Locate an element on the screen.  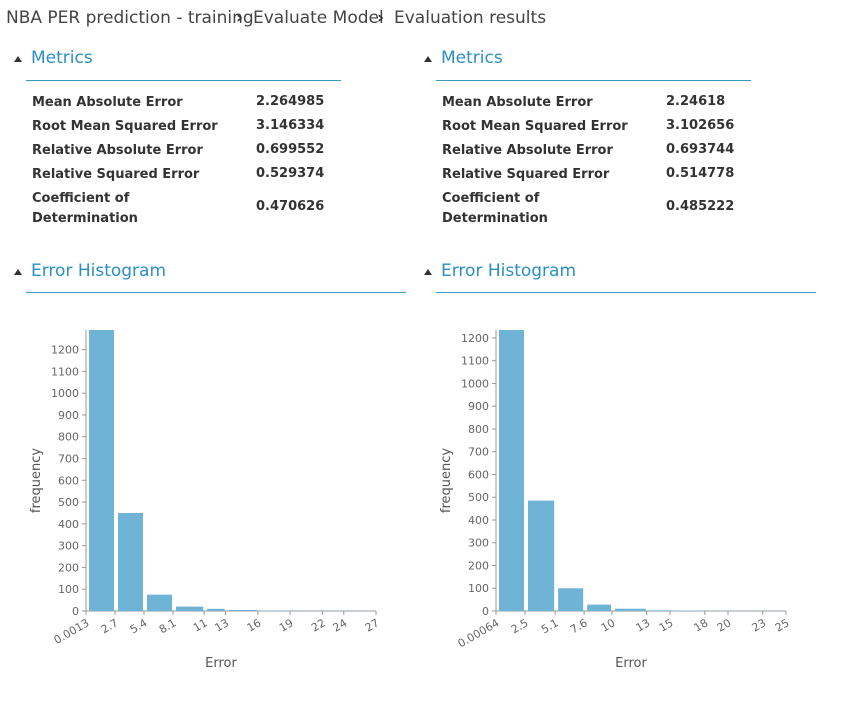
x-tick-label: 10 is located at coordinates (608, 625).